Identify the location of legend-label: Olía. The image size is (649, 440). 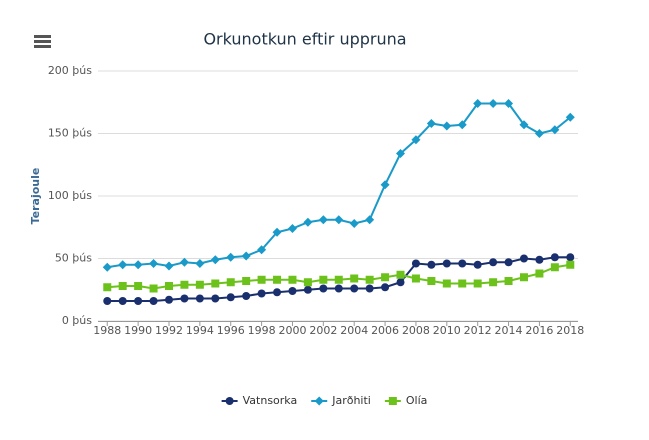
(417, 400).